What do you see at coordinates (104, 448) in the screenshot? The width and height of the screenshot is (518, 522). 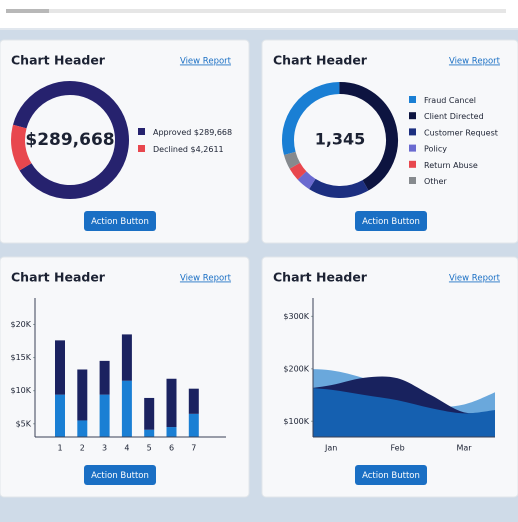 I see `x-tick-label: 3` at bounding box center [104, 448].